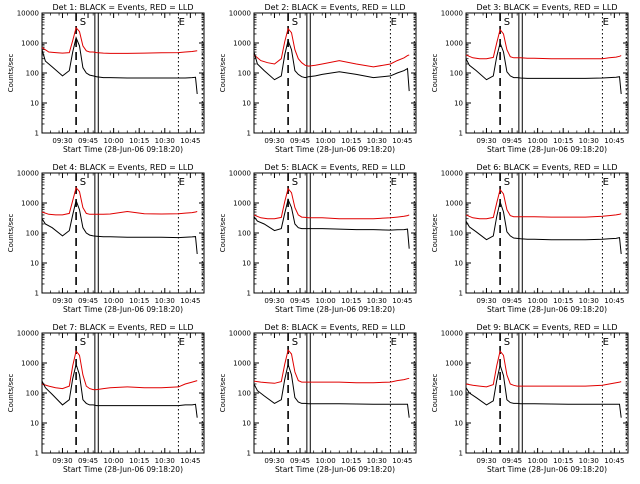 This screenshot has height=484, width=640. What do you see at coordinates (335, 7) in the screenshot?
I see `chart-title: Det 2: BLACK = Events, RED = LLD` at bounding box center [335, 7].